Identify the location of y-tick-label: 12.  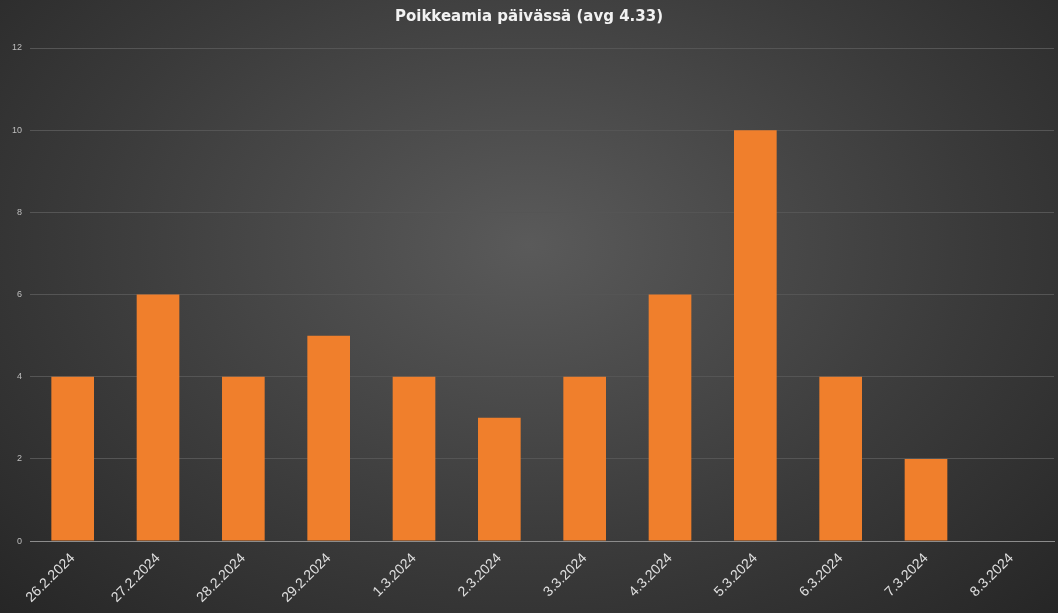
(17, 47).